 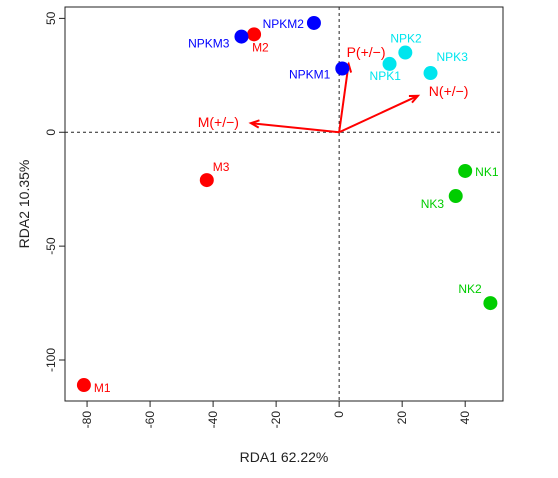 What do you see at coordinates (51, 360) in the screenshot?
I see `y-tick-label: -100` at bounding box center [51, 360].